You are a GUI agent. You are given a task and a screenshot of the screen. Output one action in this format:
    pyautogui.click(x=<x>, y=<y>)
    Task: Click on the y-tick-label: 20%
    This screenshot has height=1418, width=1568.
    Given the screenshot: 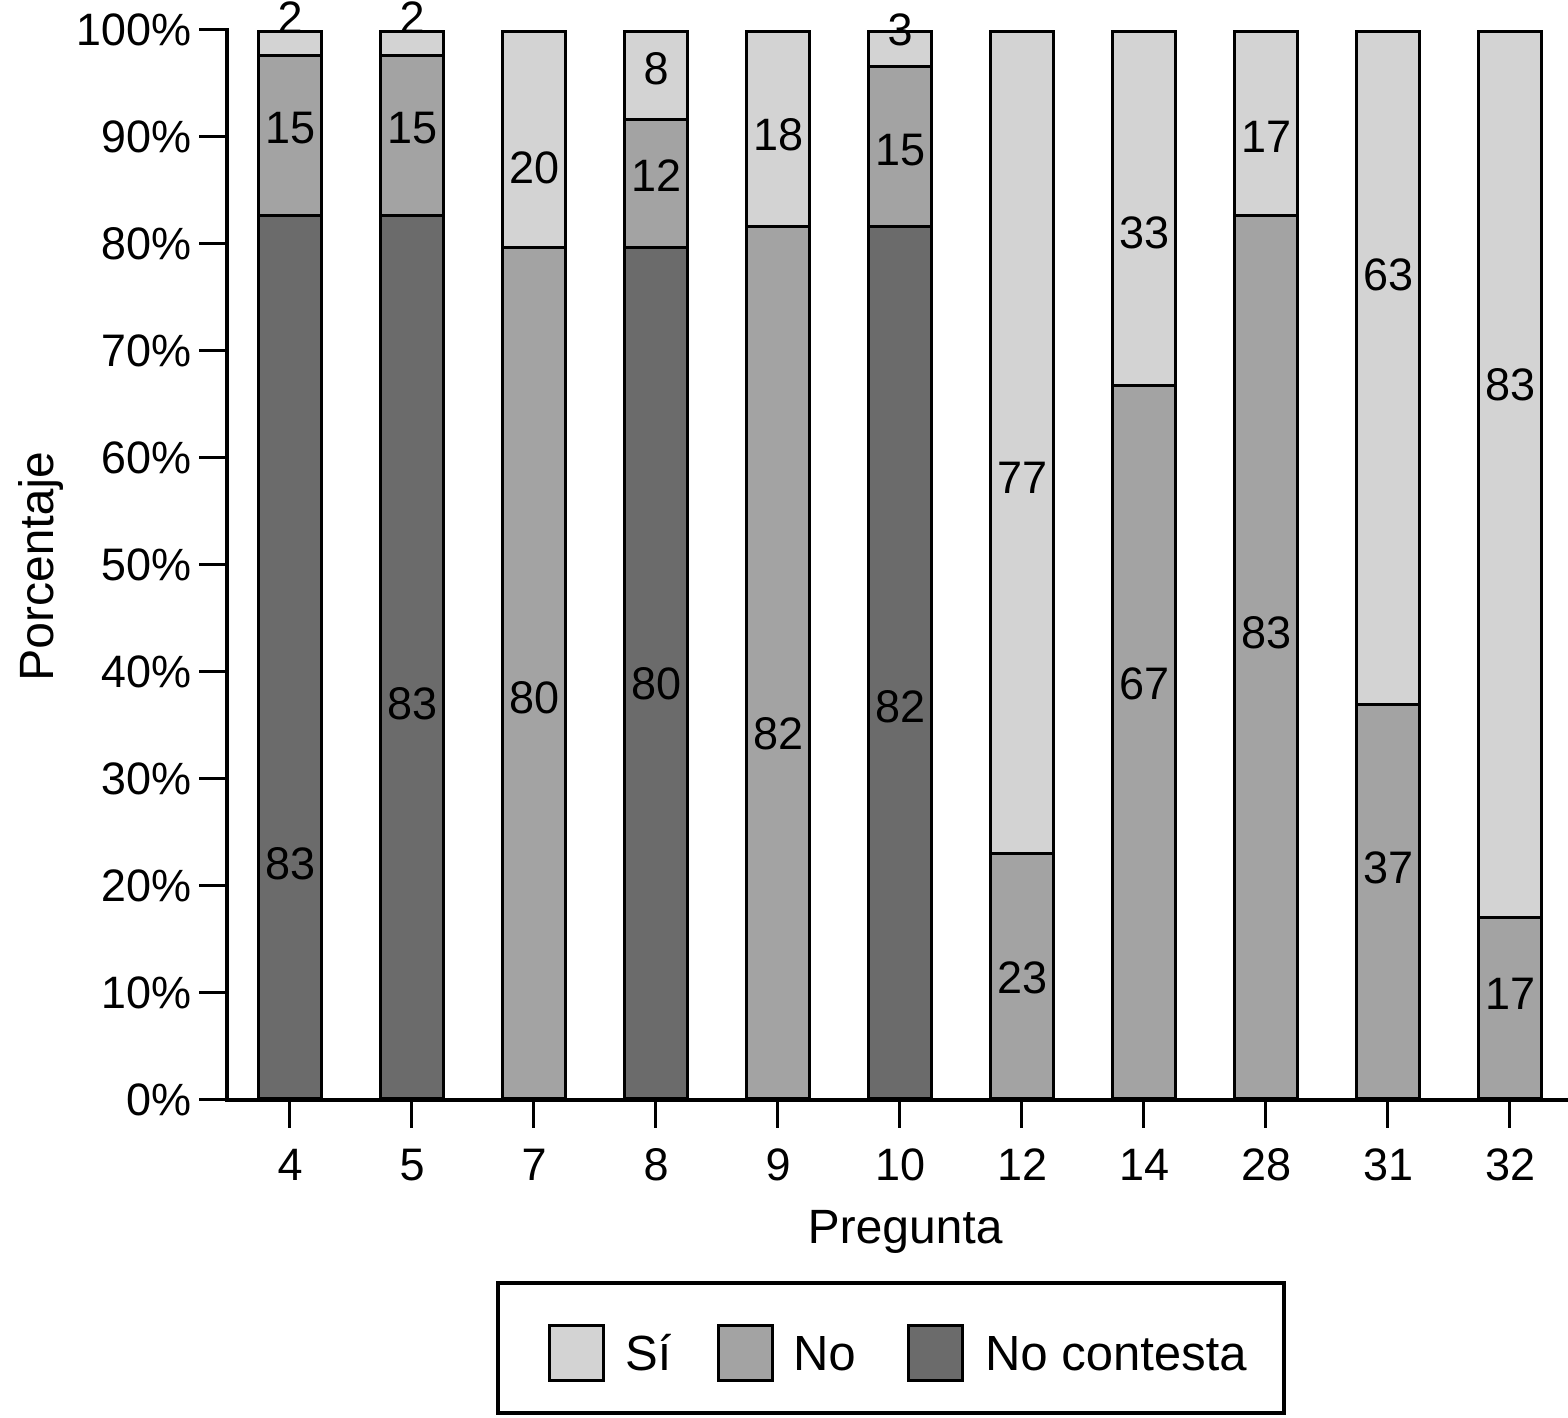 What is the action you would take?
    pyautogui.click(x=145, y=885)
    